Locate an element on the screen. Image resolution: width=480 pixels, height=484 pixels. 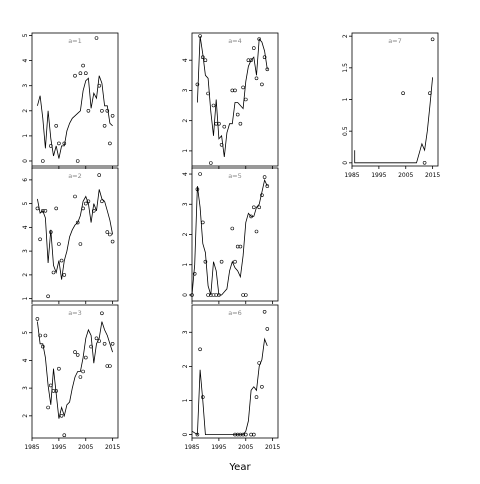
panel-7: 0 0.5 1 1.5 2 1985 1995 2005 2015 a=7 is located at coordinates (391, 105).